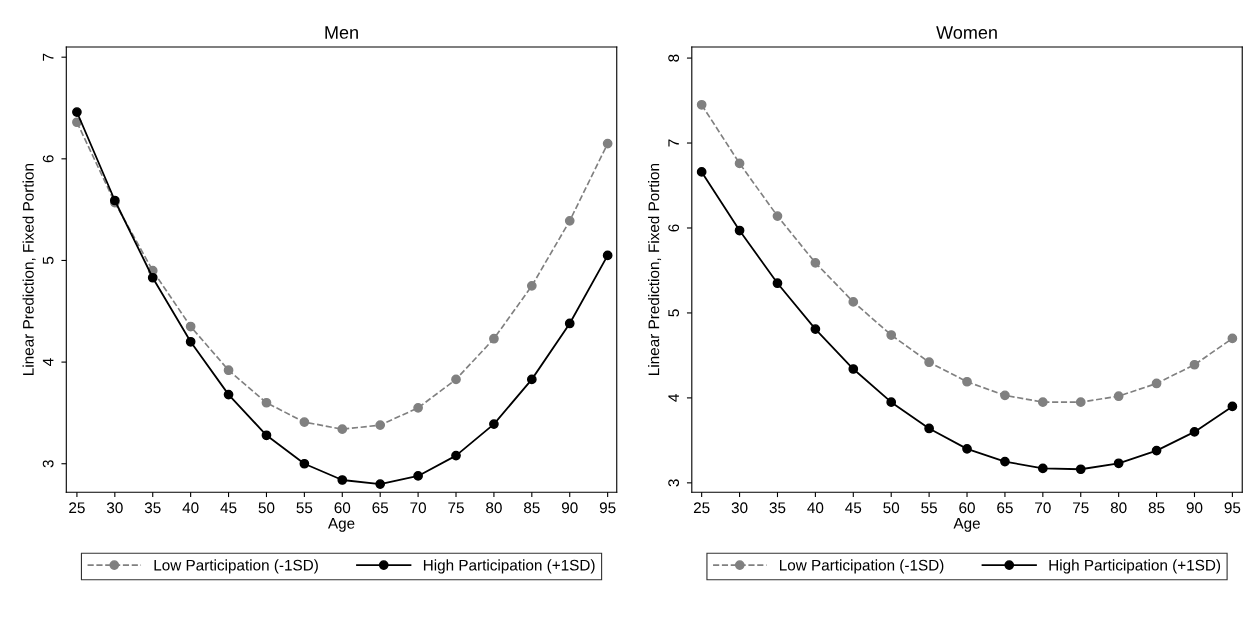  Describe the element at coordinates (966, 32) in the screenshot. I see `chart-title: Women` at that location.